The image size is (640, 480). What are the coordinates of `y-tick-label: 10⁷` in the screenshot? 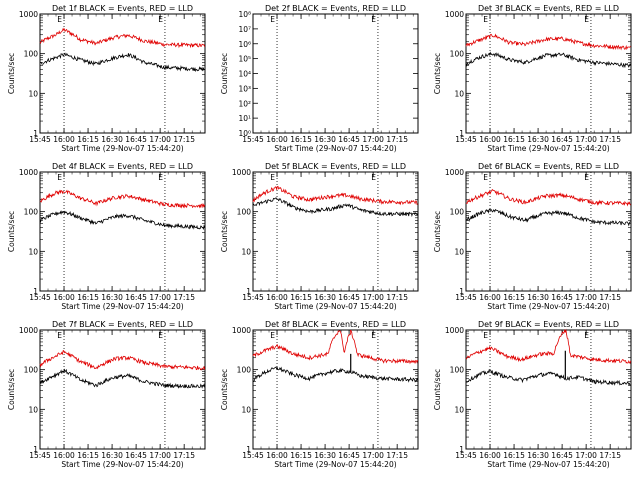 It's located at (244, 29).